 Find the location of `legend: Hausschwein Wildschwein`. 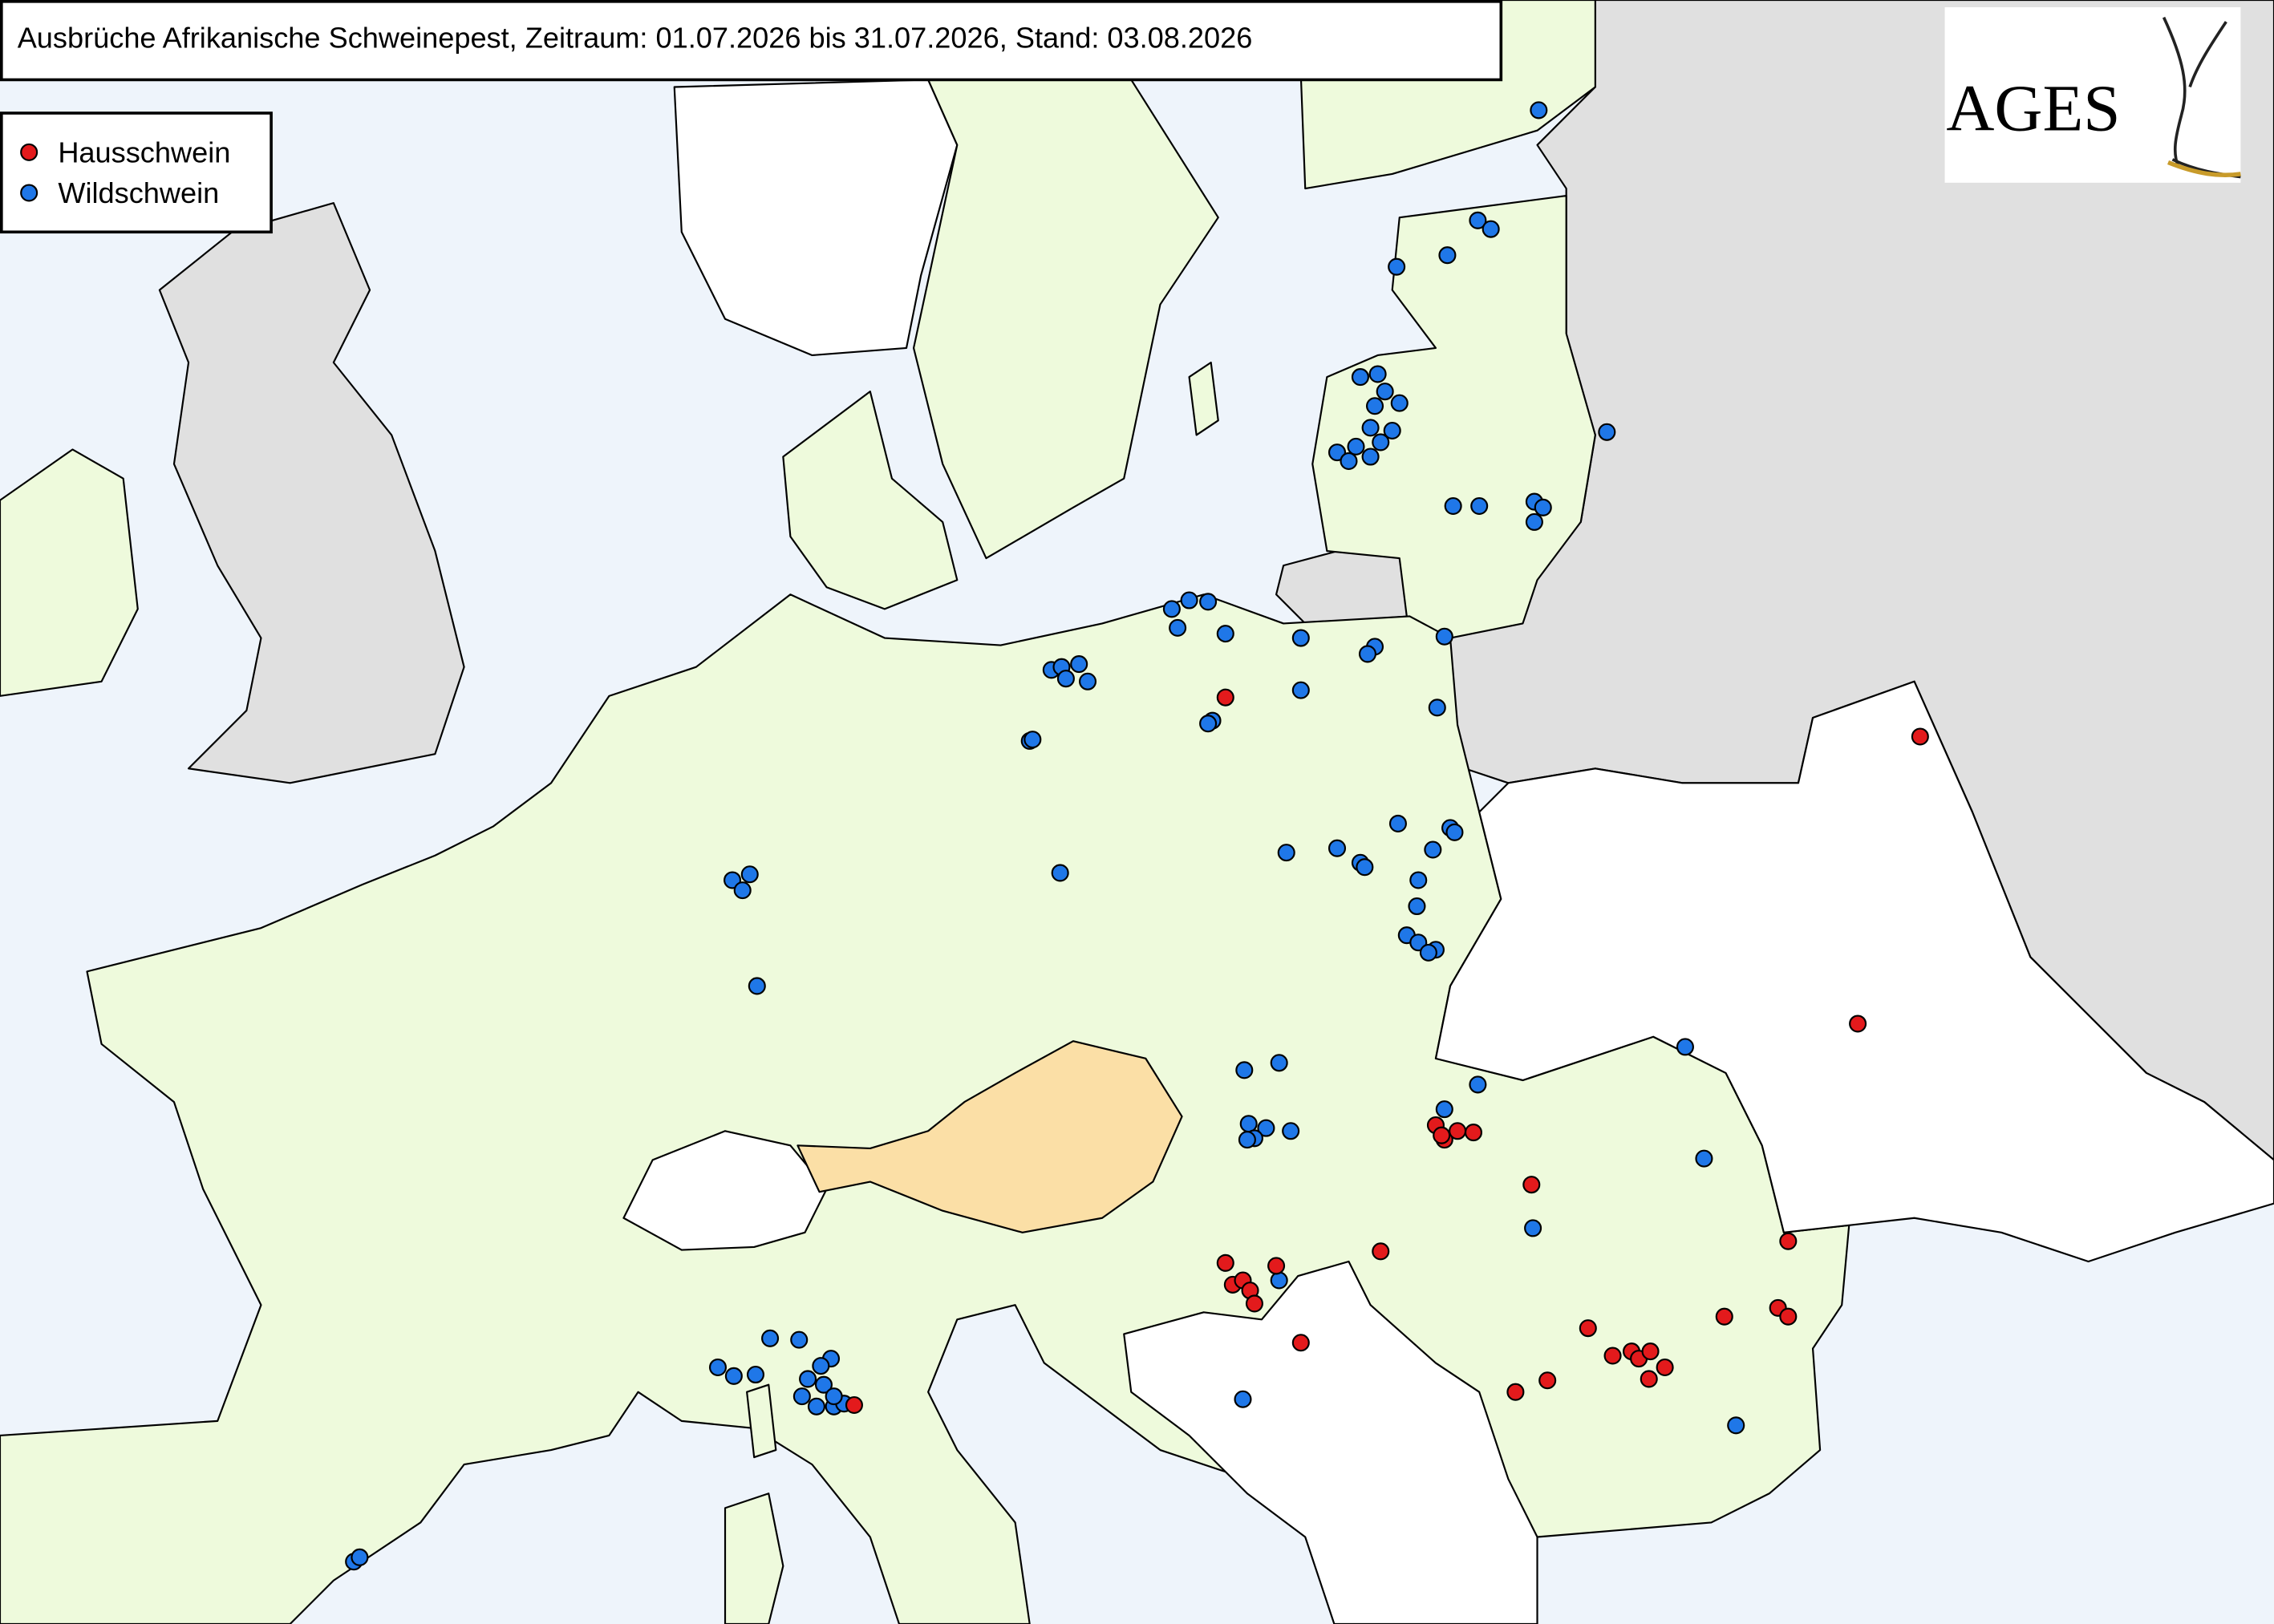

legend: Hausschwein Wildschwein is located at coordinates (136, 172).